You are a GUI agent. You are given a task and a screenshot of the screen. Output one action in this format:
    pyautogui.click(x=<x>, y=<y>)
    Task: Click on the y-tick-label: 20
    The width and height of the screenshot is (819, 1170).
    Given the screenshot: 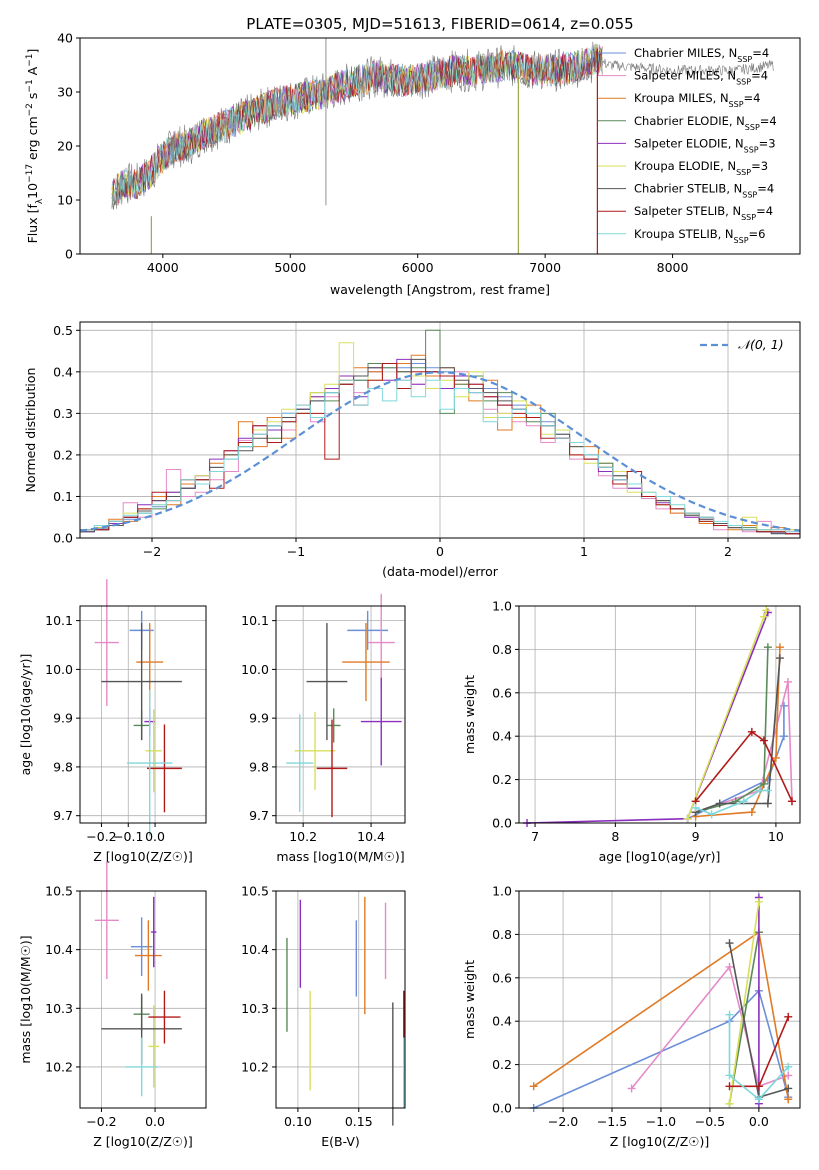 What is the action you would take?
    pyautogui.click(x=65, y=146)
    